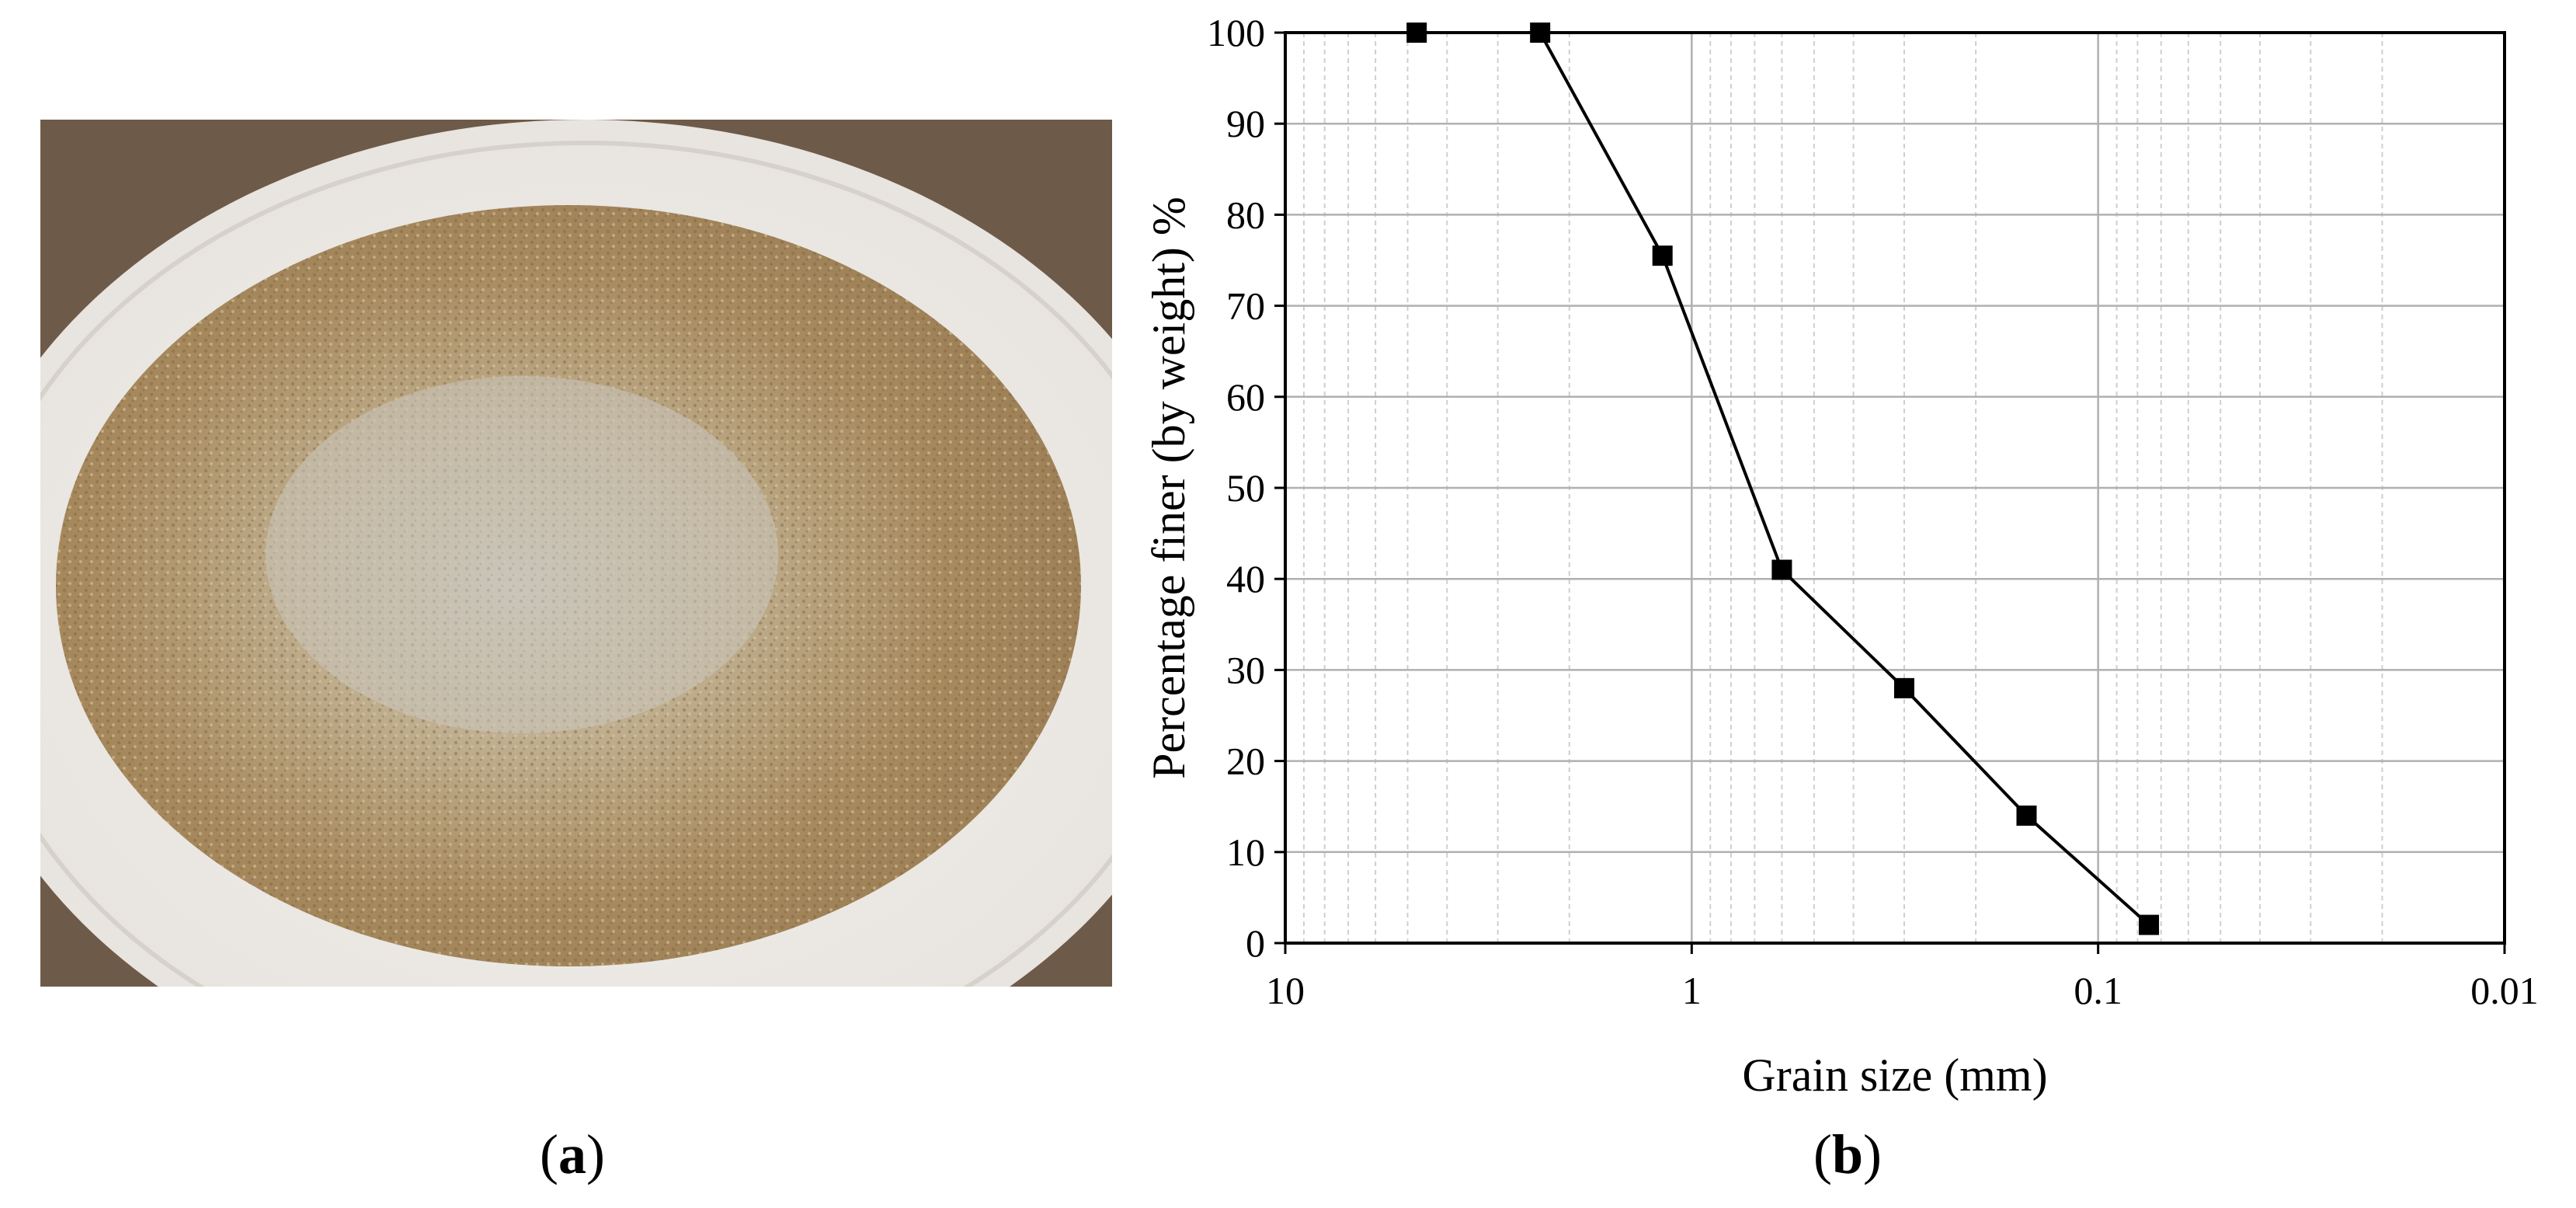 The image size is (2576, 1208). What do you see at coordinates (1285, 990) in the screenshot?
I see `x-tick-label: 10` at bounding box center [1285, 990].